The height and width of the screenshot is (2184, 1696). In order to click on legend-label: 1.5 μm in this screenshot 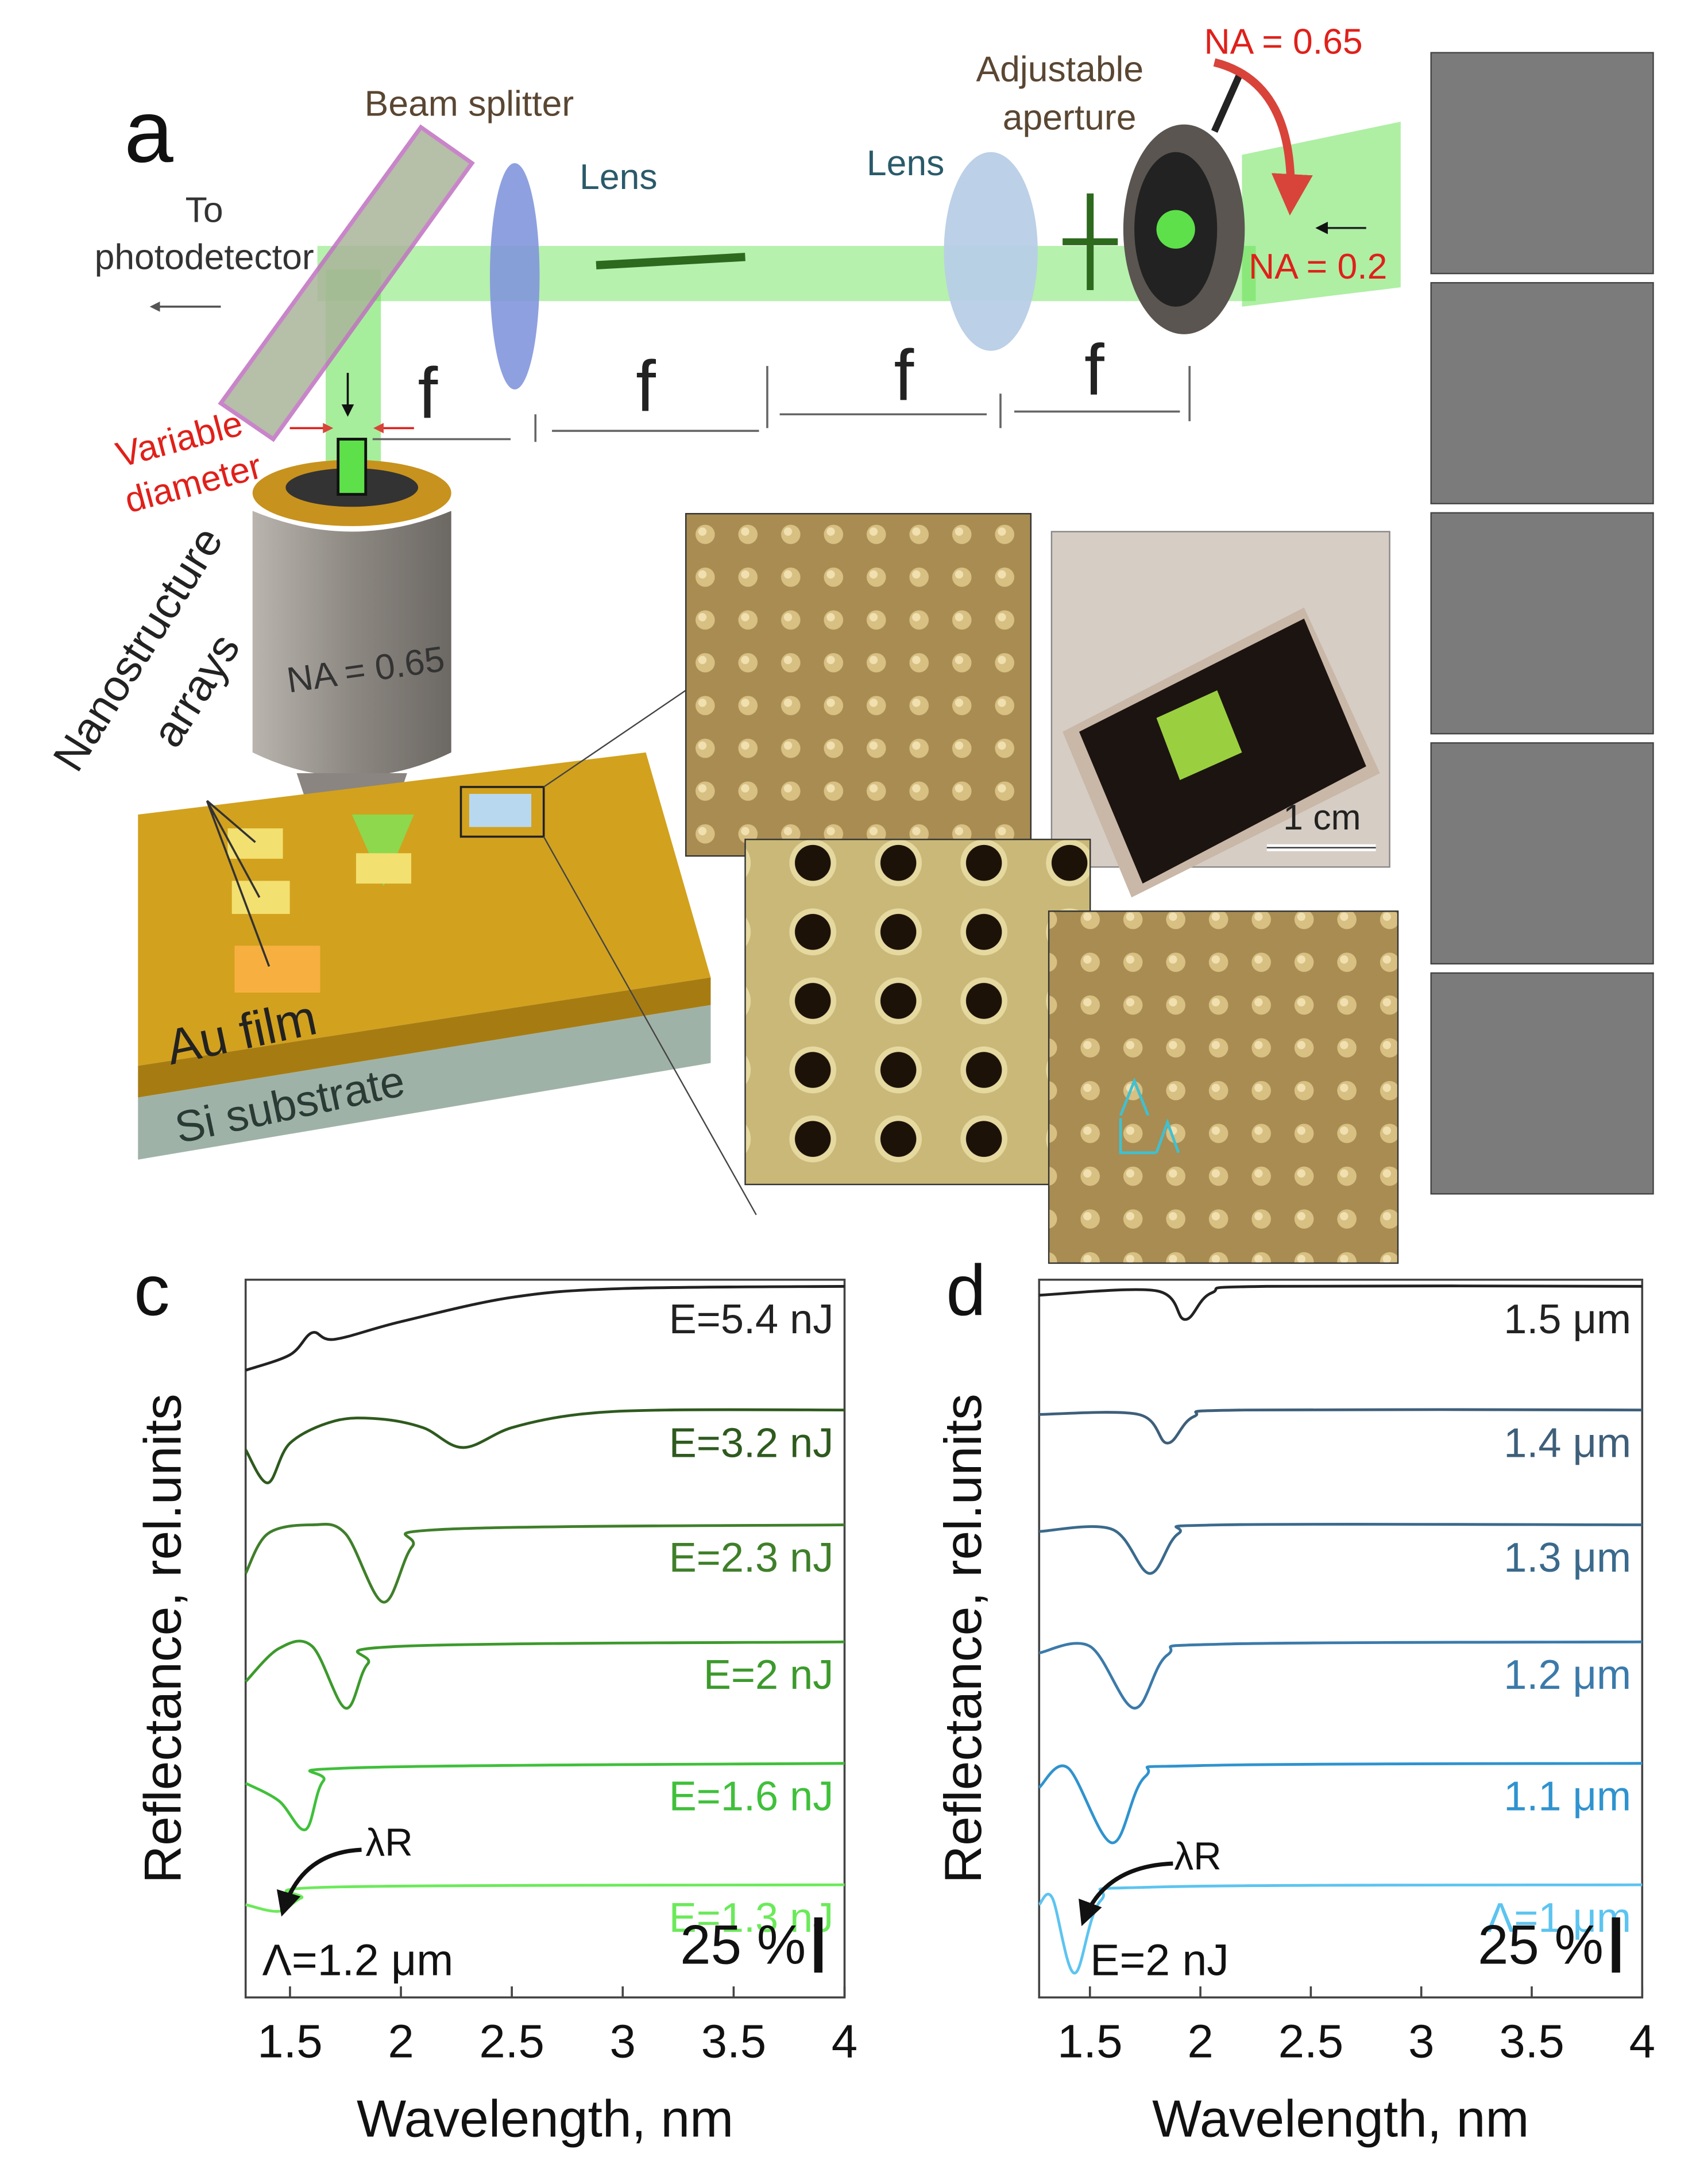, I will do `click(1568, 1319)`.